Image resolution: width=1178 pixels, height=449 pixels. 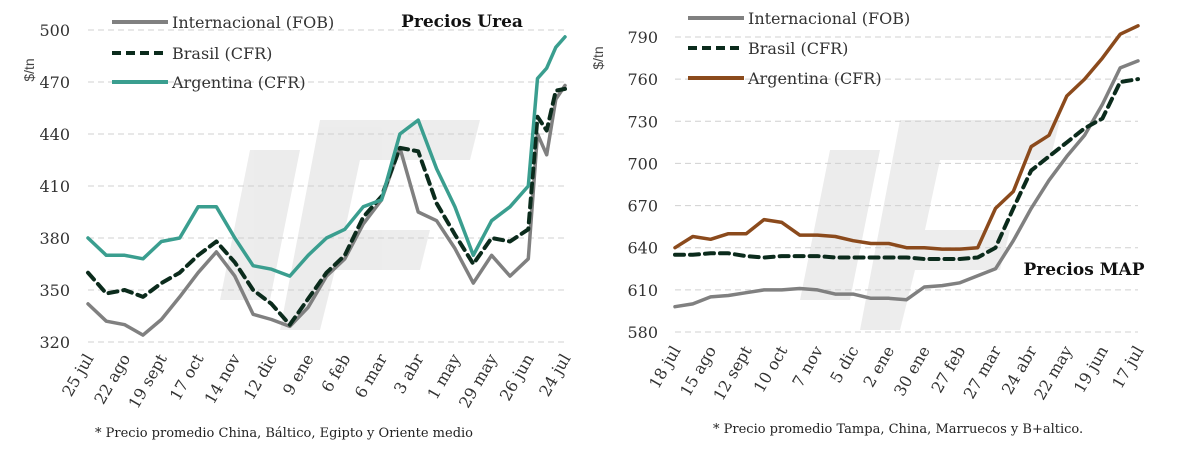 What do you see at coordinates (1127, 367) in the screenshot?
I see `map-x-tick-label: 17 jul` at bounding box center [1127, 367].